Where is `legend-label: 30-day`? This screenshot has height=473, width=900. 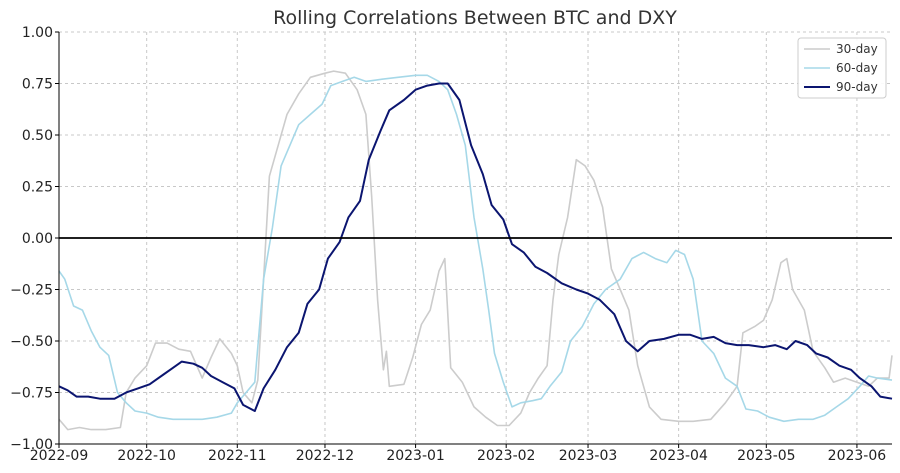
legend-label: 30-day is located at coordinates (857, 49).